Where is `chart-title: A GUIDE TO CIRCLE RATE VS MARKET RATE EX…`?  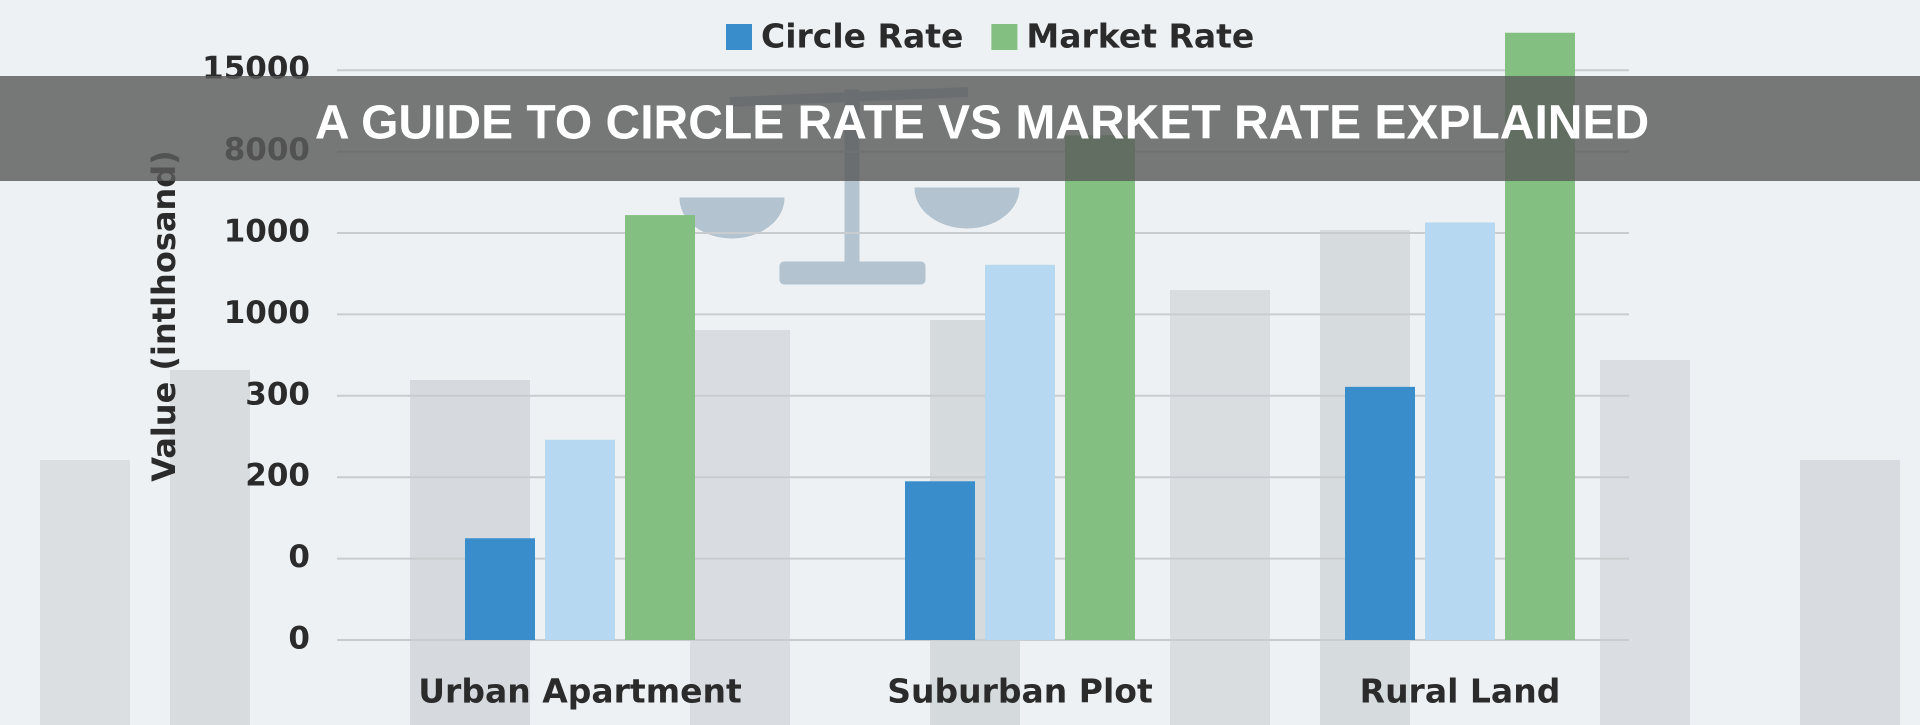 chart-title: A GUIDE TO CIRCLE RATE VS MARKET RATE EX… is located at coordinates (982, 123).